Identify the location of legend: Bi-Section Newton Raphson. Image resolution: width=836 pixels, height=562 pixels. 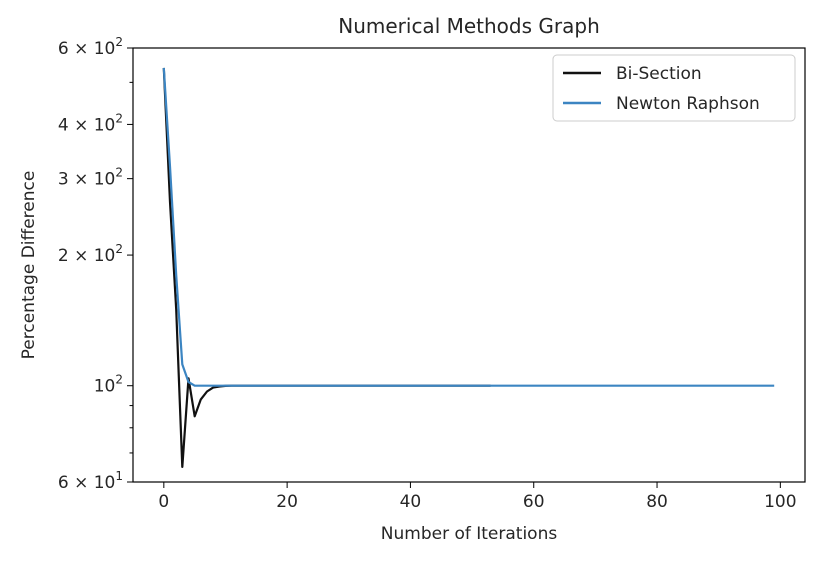
(674, 88).